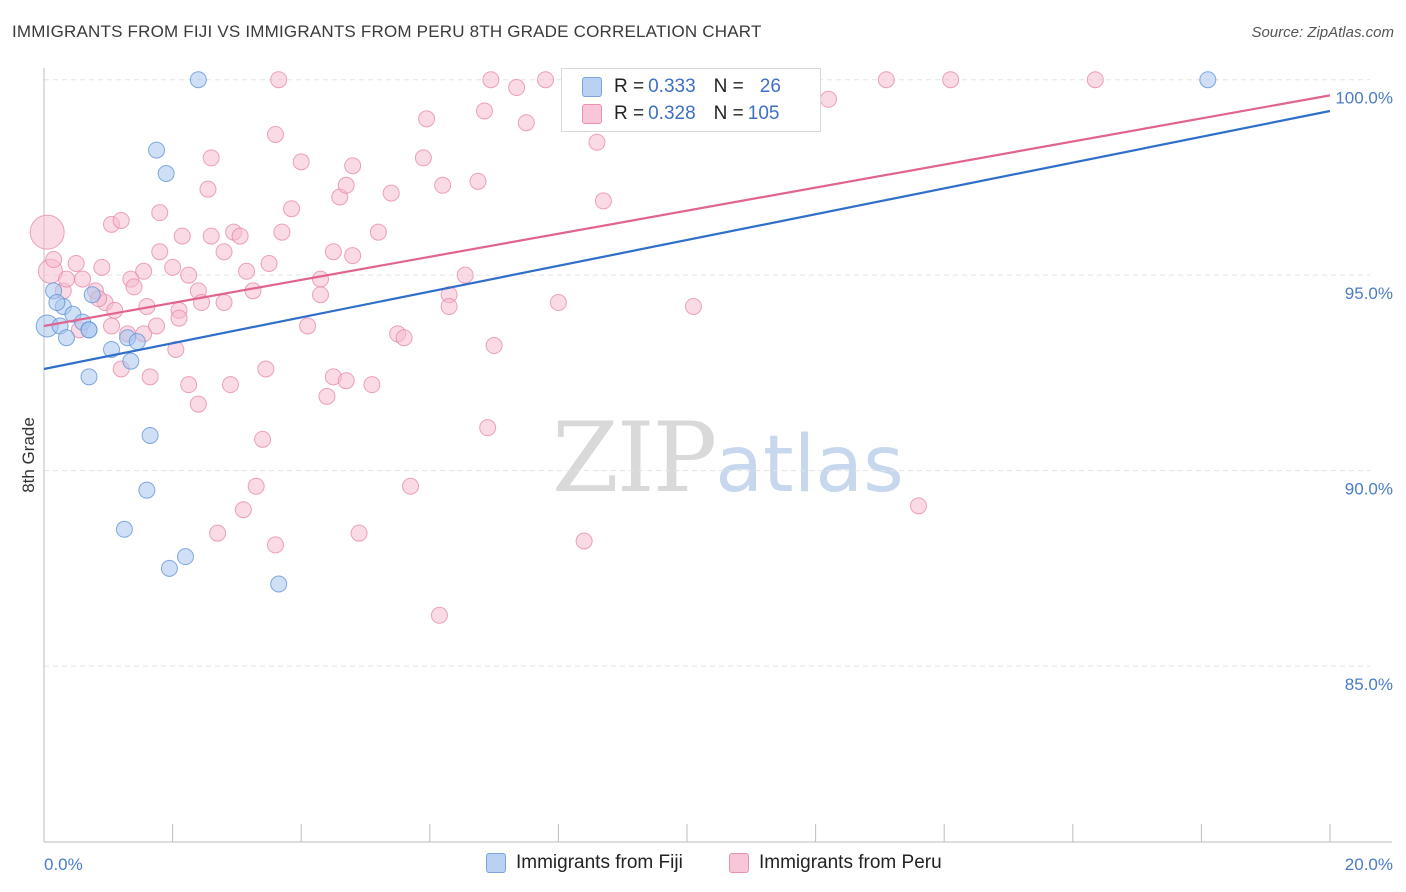 The image size is (1406, 892). I want to click on peru-n-label: N =, so click(728, 113).